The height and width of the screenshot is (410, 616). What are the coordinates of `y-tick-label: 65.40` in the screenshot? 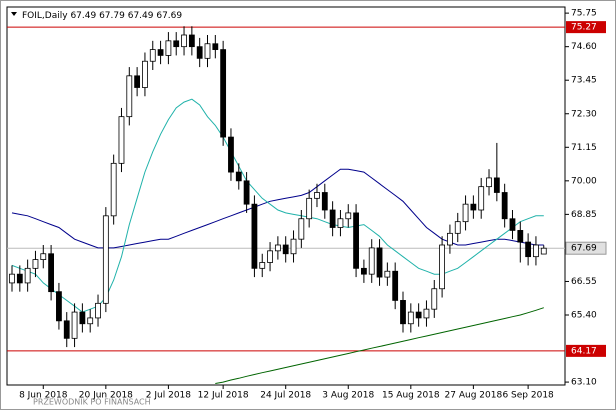 It's located at (584, 316).